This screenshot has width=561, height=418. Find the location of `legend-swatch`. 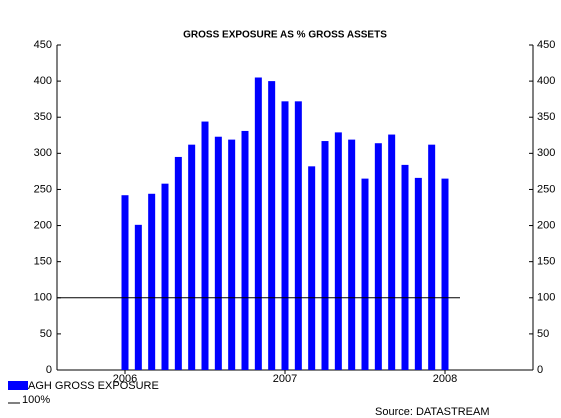

legend-swatch is located at coordinates (18, 385).